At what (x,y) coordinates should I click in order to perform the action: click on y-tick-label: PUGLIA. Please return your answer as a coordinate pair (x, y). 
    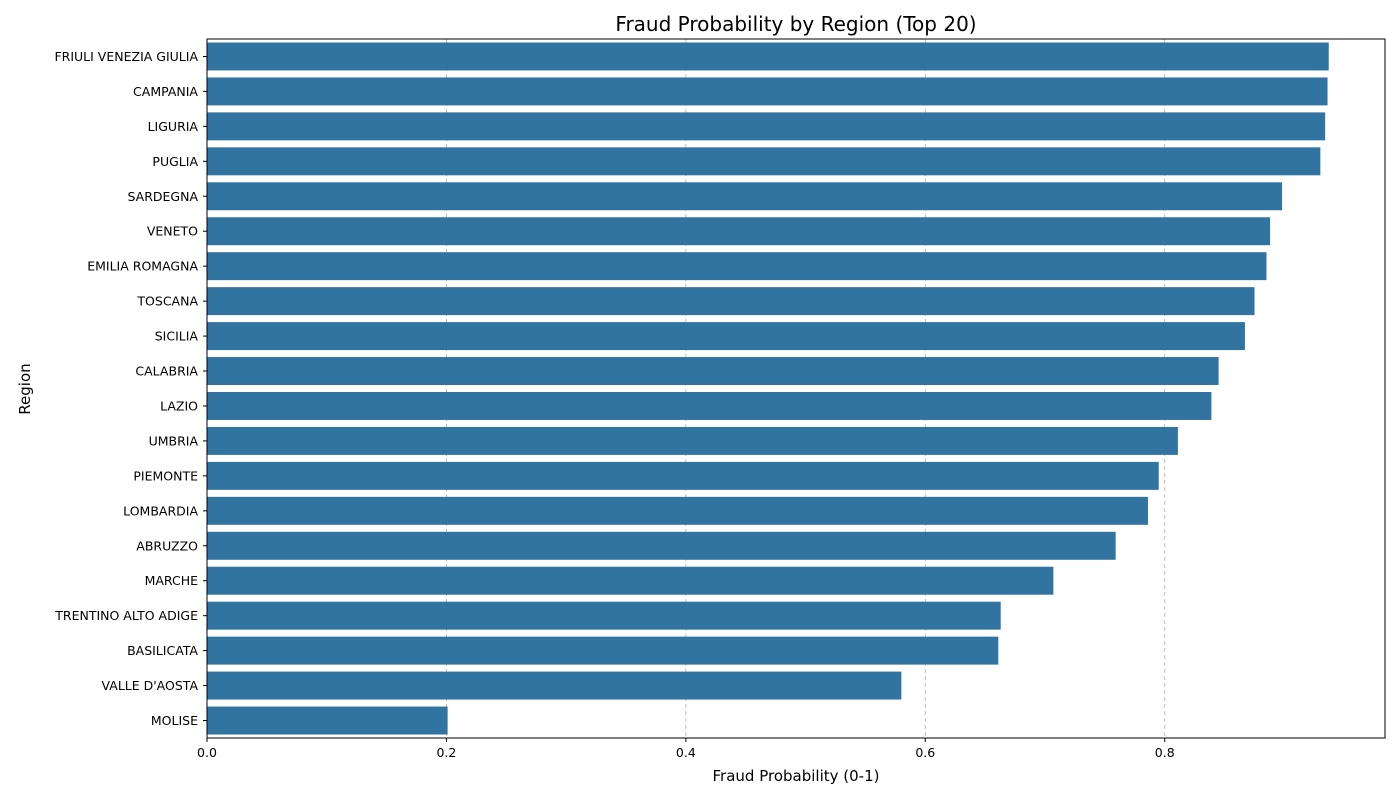
    Looking at the image, I should click on (175, 161).